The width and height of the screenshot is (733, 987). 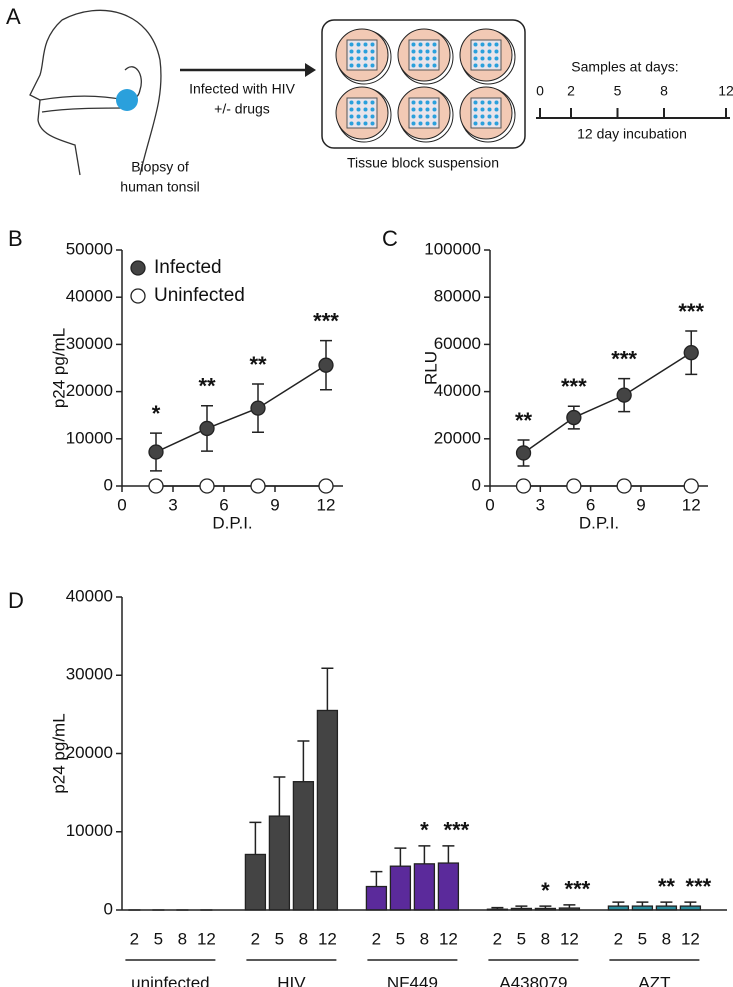 I want to click on timeline-label: 0, so click(x=540, y=91).